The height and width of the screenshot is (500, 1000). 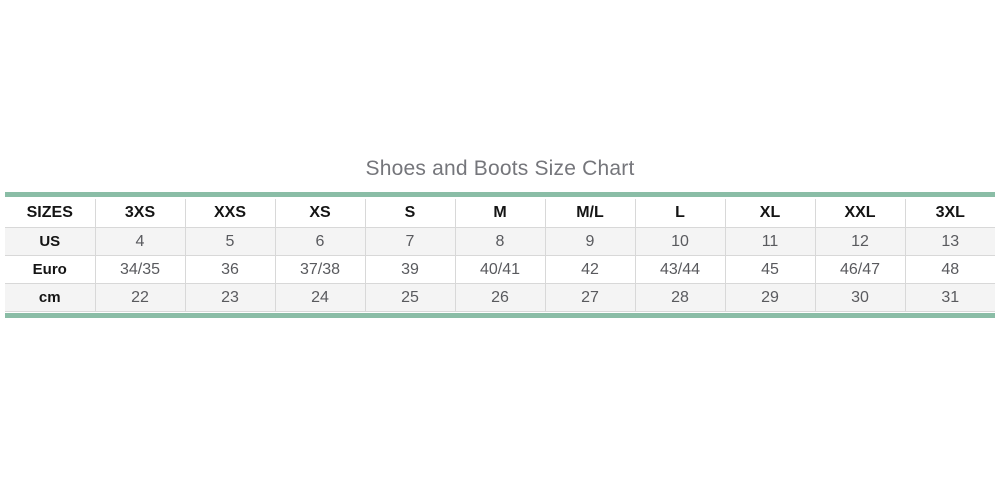 What do you see at coordinates (770, 241) in the screenshot?
I see `size-value-cell: 11` at bounding box center [770, 241].